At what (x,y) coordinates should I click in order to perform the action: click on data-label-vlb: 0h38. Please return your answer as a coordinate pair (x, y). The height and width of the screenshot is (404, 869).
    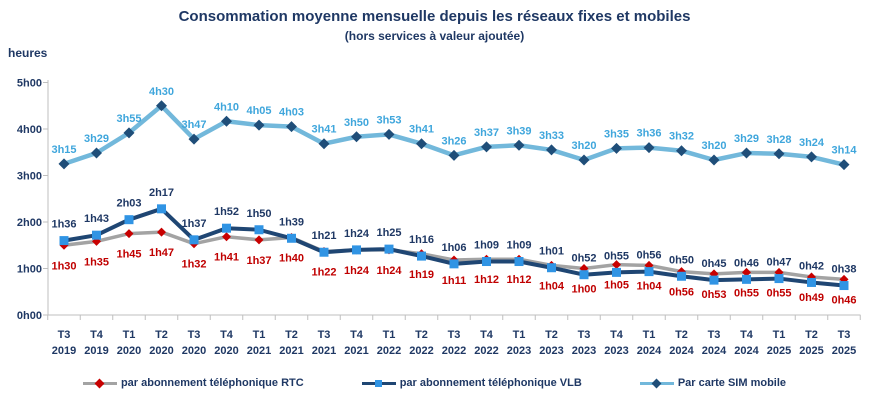
    Looking at the image, I should click on (843, 270).